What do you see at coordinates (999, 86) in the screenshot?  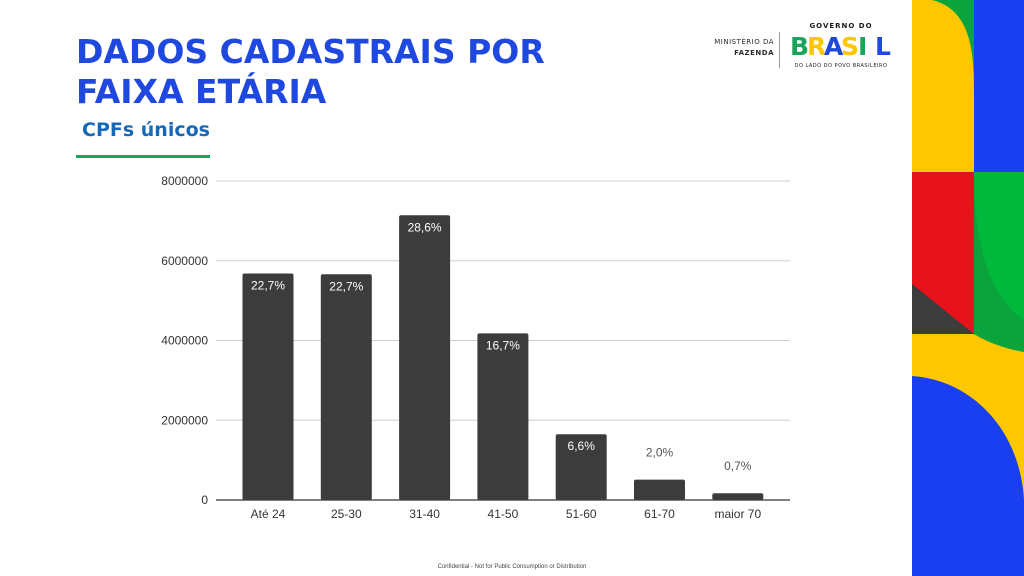 I see `deco-blue-block` at bounding box center [999, 86].